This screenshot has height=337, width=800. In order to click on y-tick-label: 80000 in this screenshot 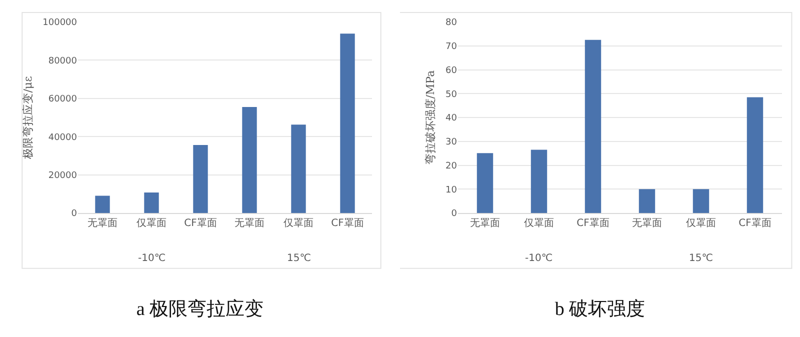, I will do `click(63, 61)`.